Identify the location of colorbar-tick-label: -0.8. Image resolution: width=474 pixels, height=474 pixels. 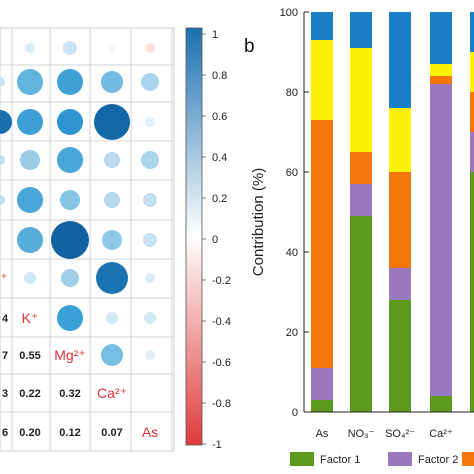
(221, 404).